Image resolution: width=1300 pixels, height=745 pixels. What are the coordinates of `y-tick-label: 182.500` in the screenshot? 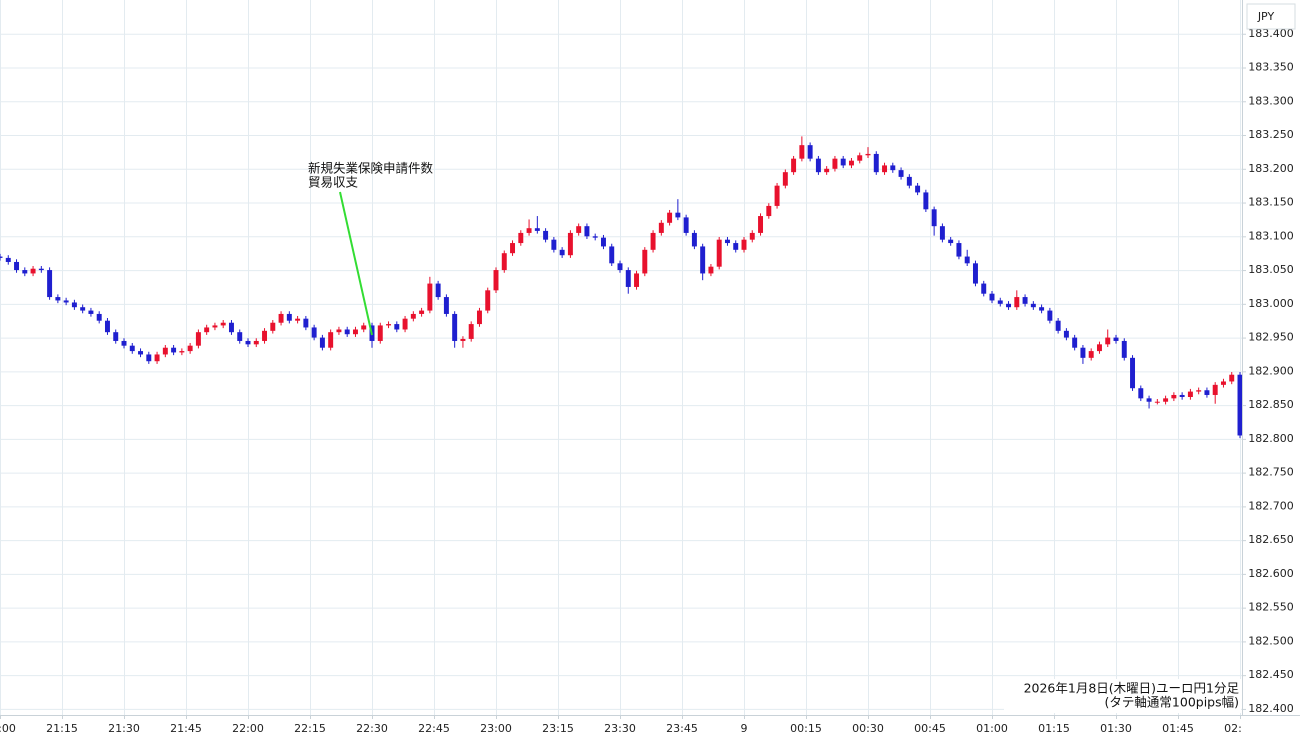 It's located at (1271, 640).